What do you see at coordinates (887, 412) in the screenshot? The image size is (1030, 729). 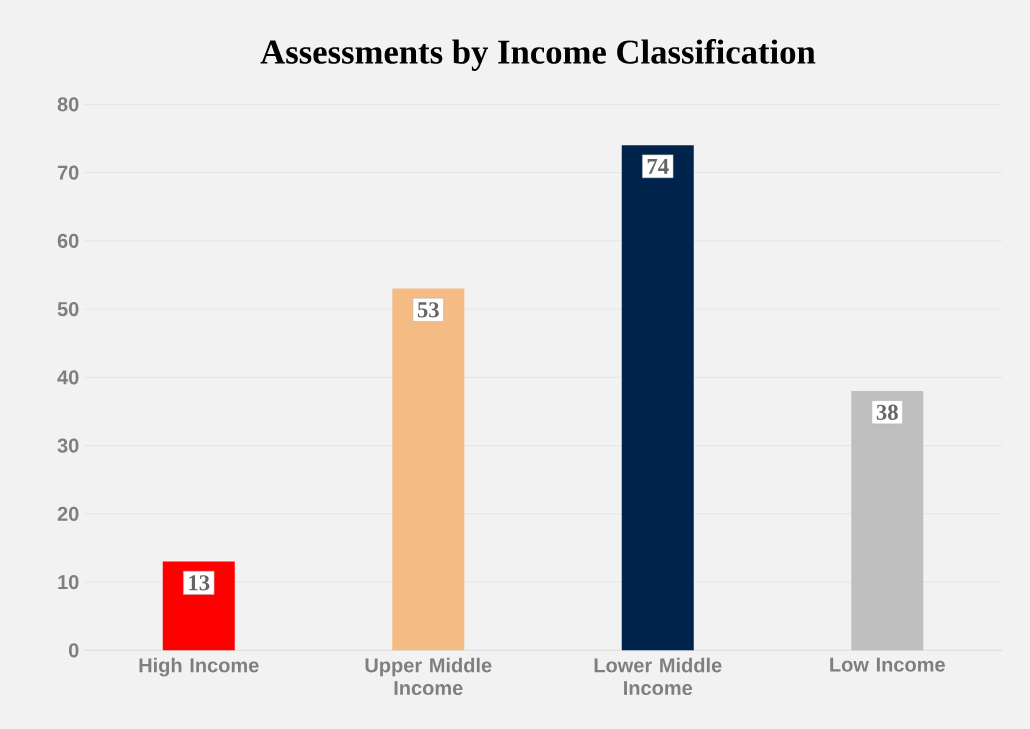 I see `data-label: 38` at bounding box center [887, 412].